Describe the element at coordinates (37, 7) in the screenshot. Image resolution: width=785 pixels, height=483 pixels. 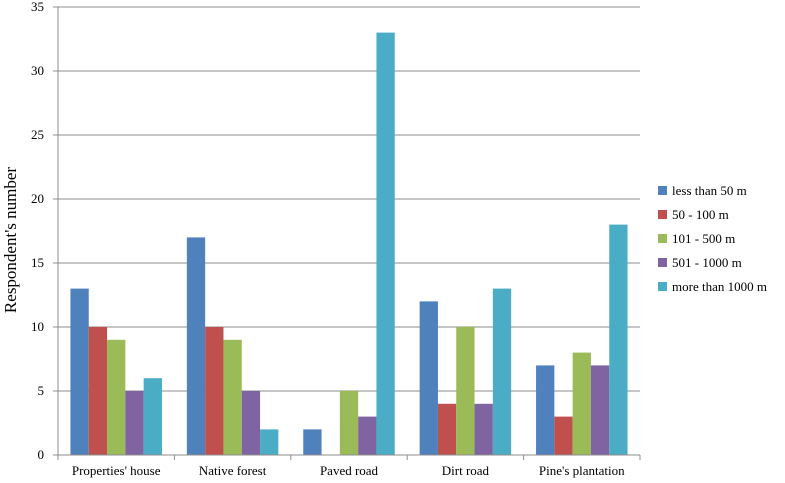
I see `y-tick-label: 35` at that location.